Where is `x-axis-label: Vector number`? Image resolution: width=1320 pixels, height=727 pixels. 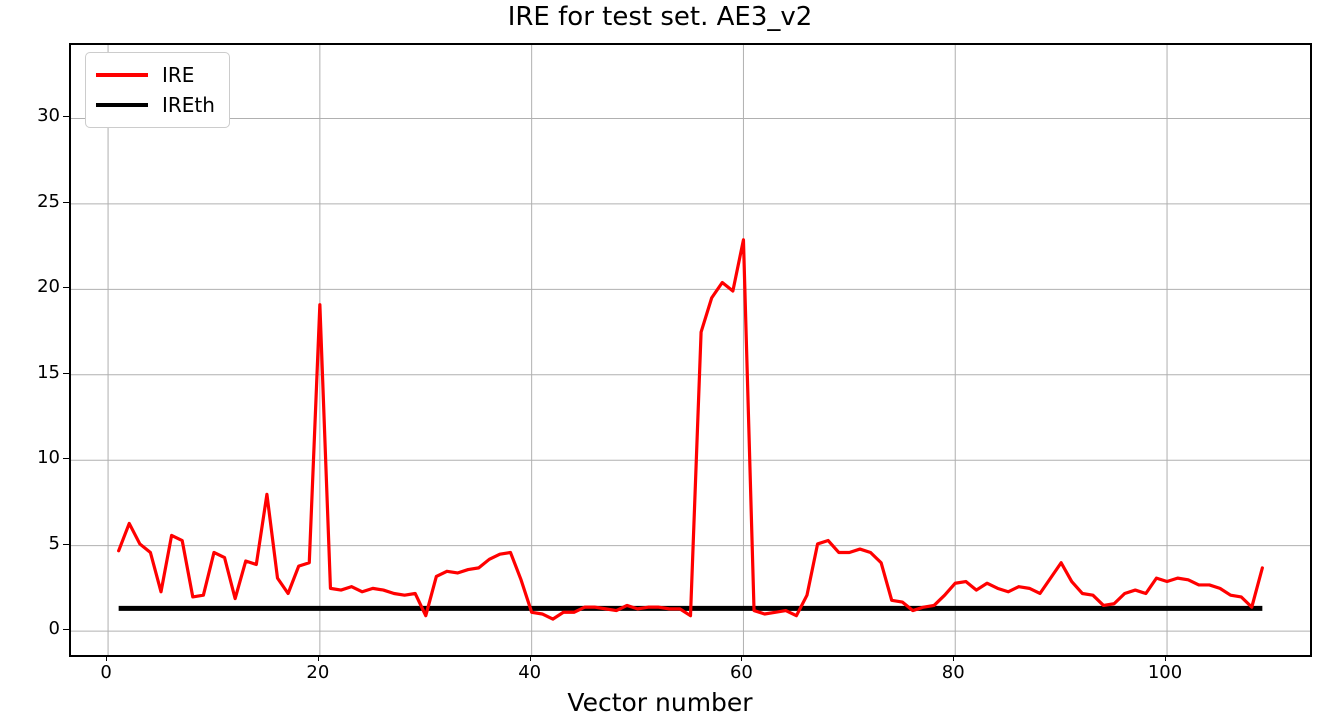
x-axis-label: Vector number is located at coordinates (660, 702).